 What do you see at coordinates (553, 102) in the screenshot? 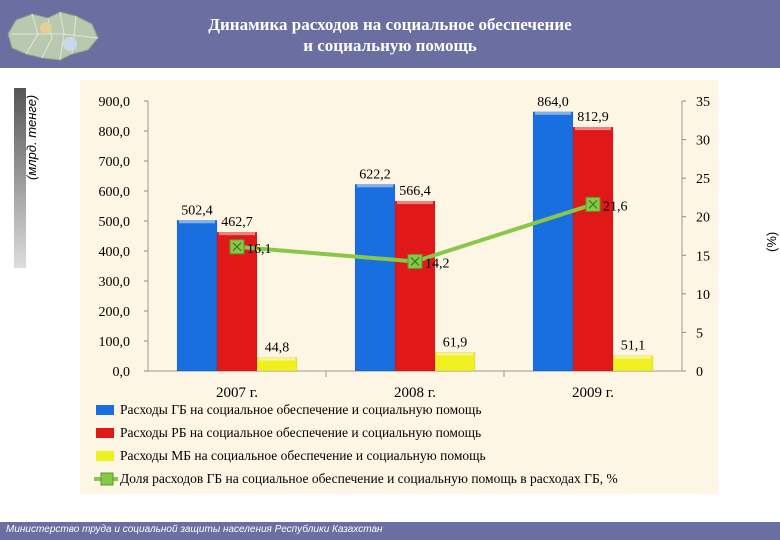
I see `bar-value-label: 864,0` at bounding box center [553, 102].